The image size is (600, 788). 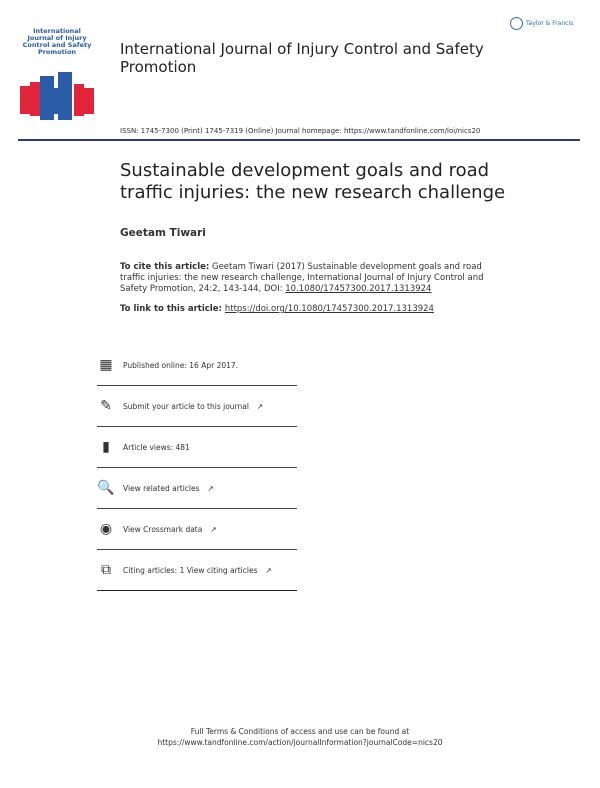 I want to click on info-item-text: View Crossmark data, so click(x=163, y=529).